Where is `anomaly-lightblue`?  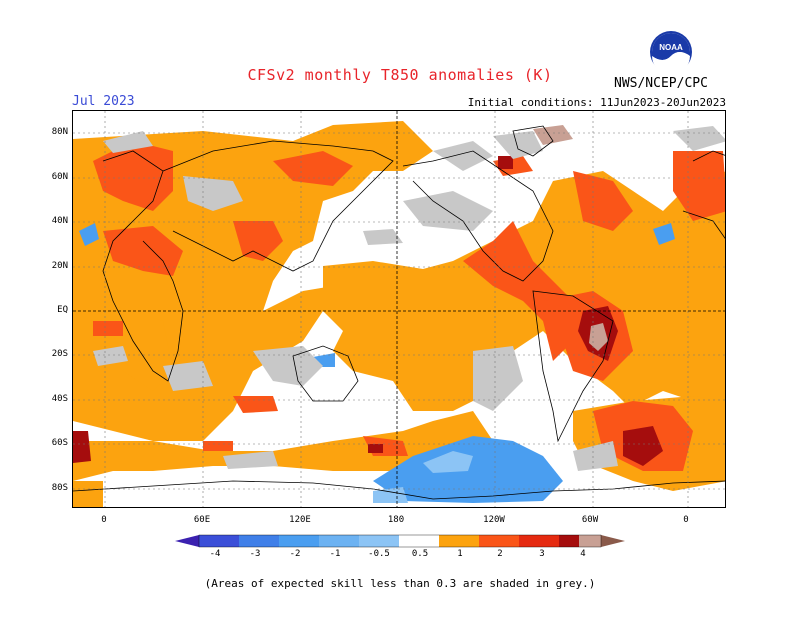
anomaly-lightblue is located at coordinates (423, 477).